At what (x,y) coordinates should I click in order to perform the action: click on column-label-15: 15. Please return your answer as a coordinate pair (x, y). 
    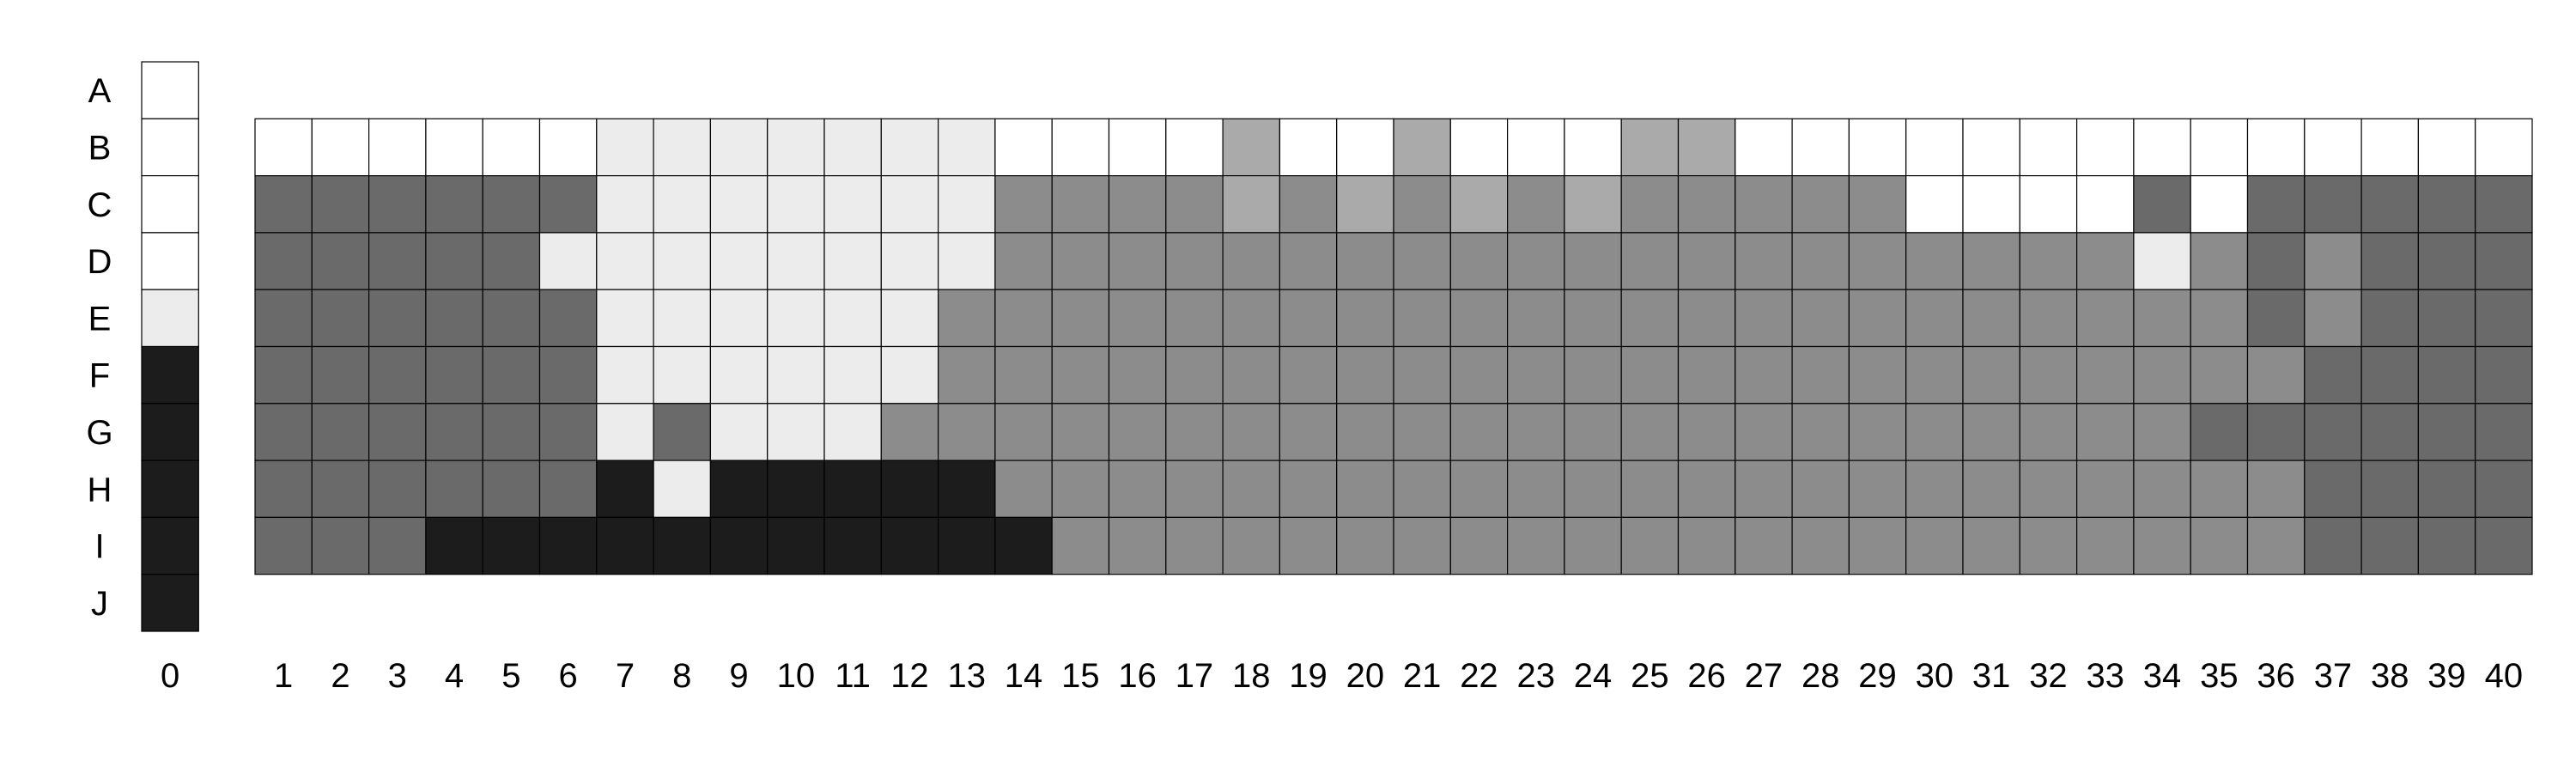
    Looking at the image, I should click on (1080, 676).